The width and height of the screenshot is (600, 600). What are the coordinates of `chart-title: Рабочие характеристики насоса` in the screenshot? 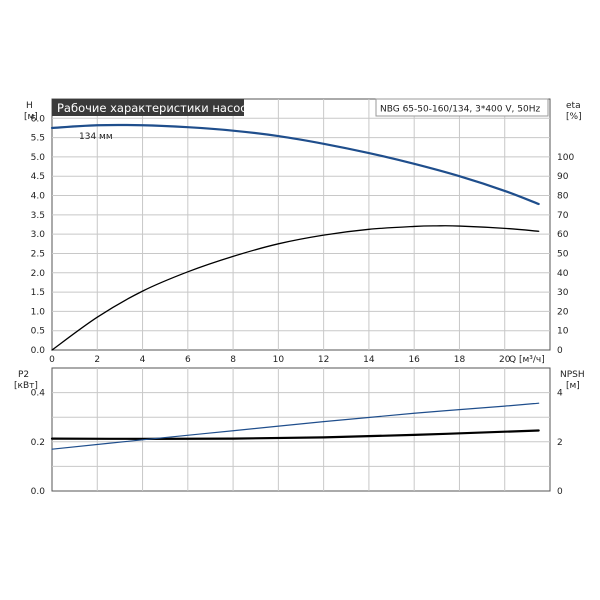 It's located at (155, 108).